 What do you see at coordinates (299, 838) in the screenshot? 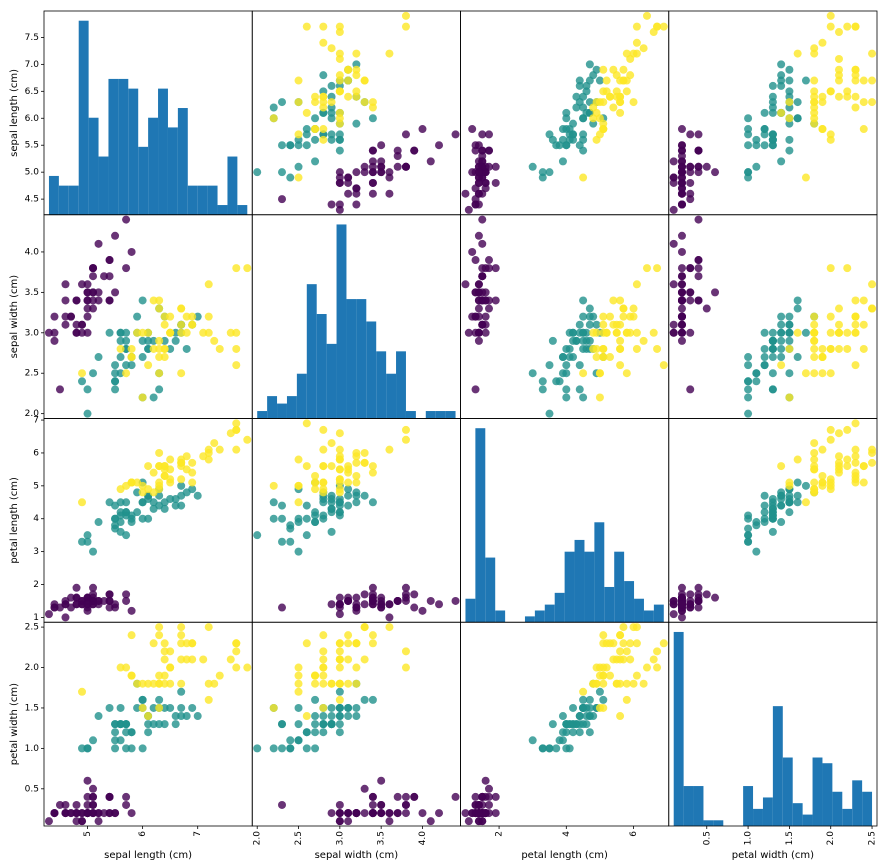
I see `x-tick-label: 2.5` at bounding box center [299, 838].